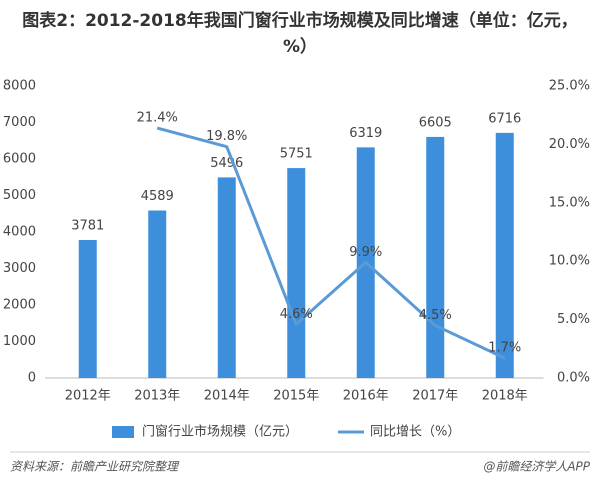 This screenshot has height=489, width=600. Describe the element at coordinates (19, 86) in the screenshot. I see `y-tick-label: 8000` at that location.